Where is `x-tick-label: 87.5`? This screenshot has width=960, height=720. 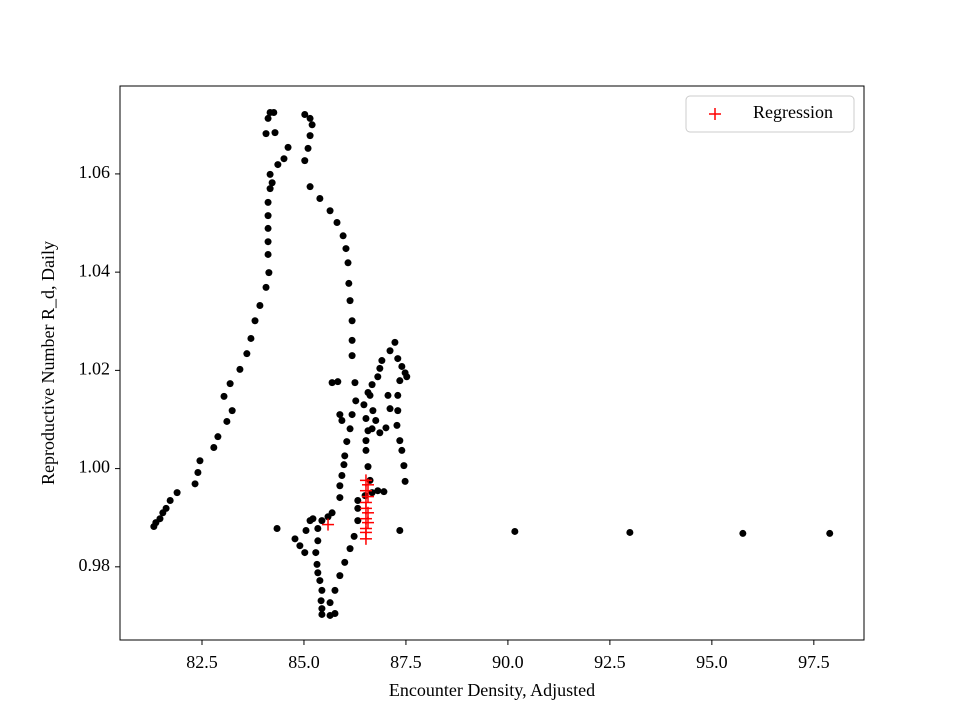
x-tick-label: 87.5 is located at coordinates (406, 662).